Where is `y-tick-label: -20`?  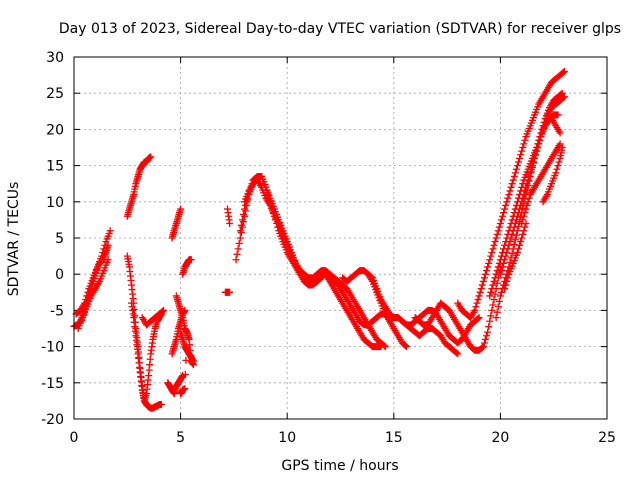
y-tick-label: -20 is located at coordinates (52, 420).